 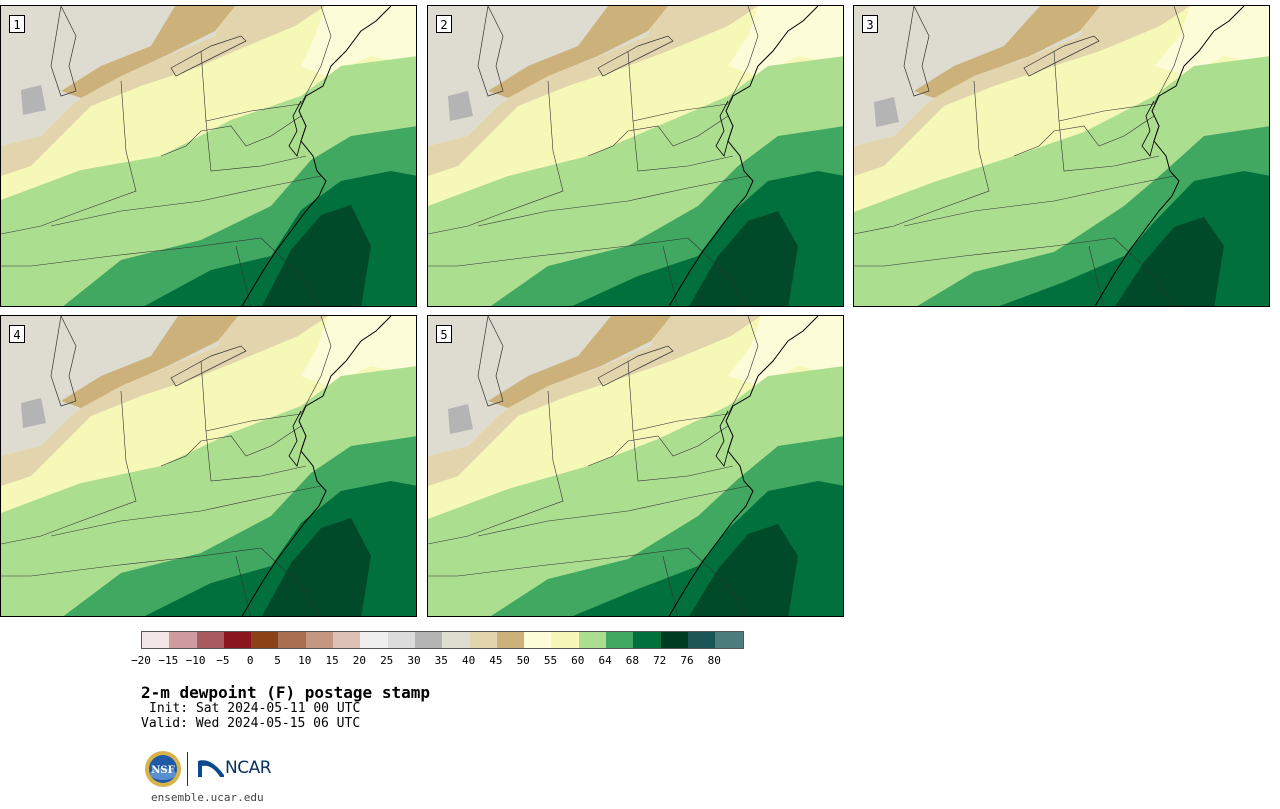 I want to click on logo-divider, so click(x=187, y=769).